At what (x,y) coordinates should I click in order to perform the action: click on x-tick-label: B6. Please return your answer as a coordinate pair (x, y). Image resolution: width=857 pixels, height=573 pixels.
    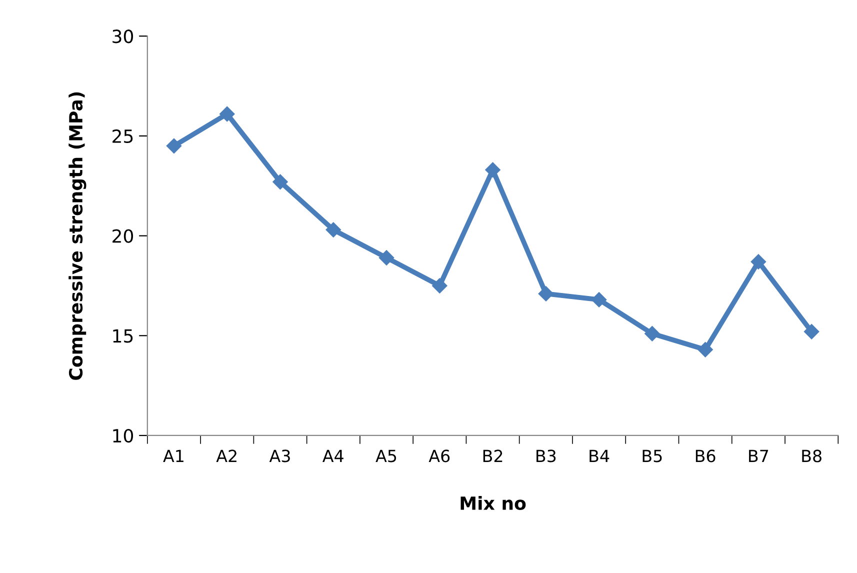
    Looking at the image, I should click on (706, 456).